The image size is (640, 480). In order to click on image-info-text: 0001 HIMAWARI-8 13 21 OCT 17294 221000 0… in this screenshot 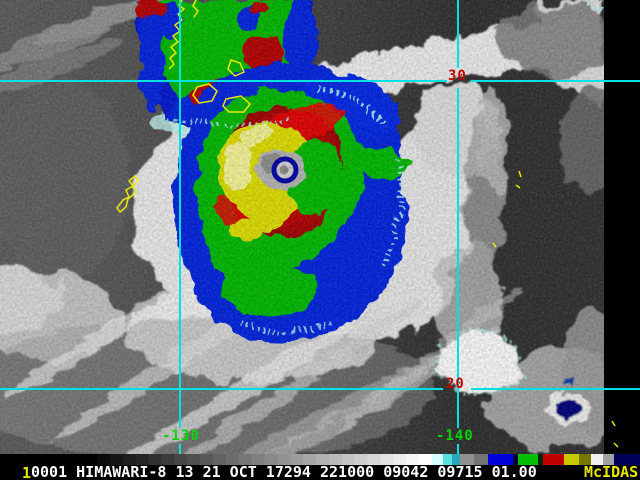, I will do `click(284, 471)`.